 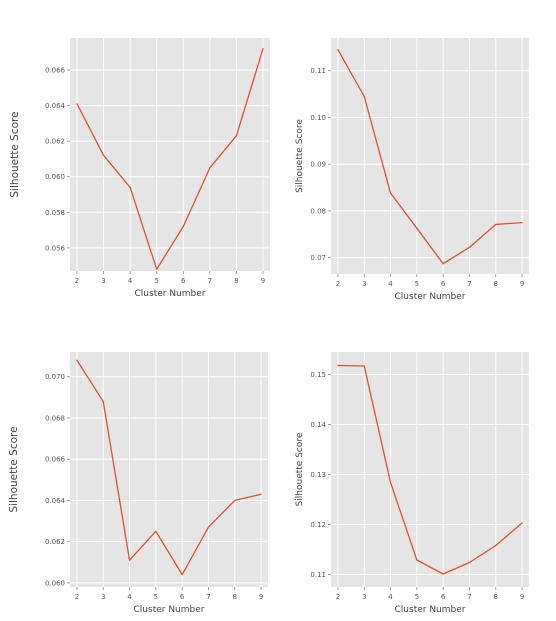 What do you see at coordinates (318, 258) in the screenshot?
I see `y-tick-label: 0.07` at bounding box center [318, 258].